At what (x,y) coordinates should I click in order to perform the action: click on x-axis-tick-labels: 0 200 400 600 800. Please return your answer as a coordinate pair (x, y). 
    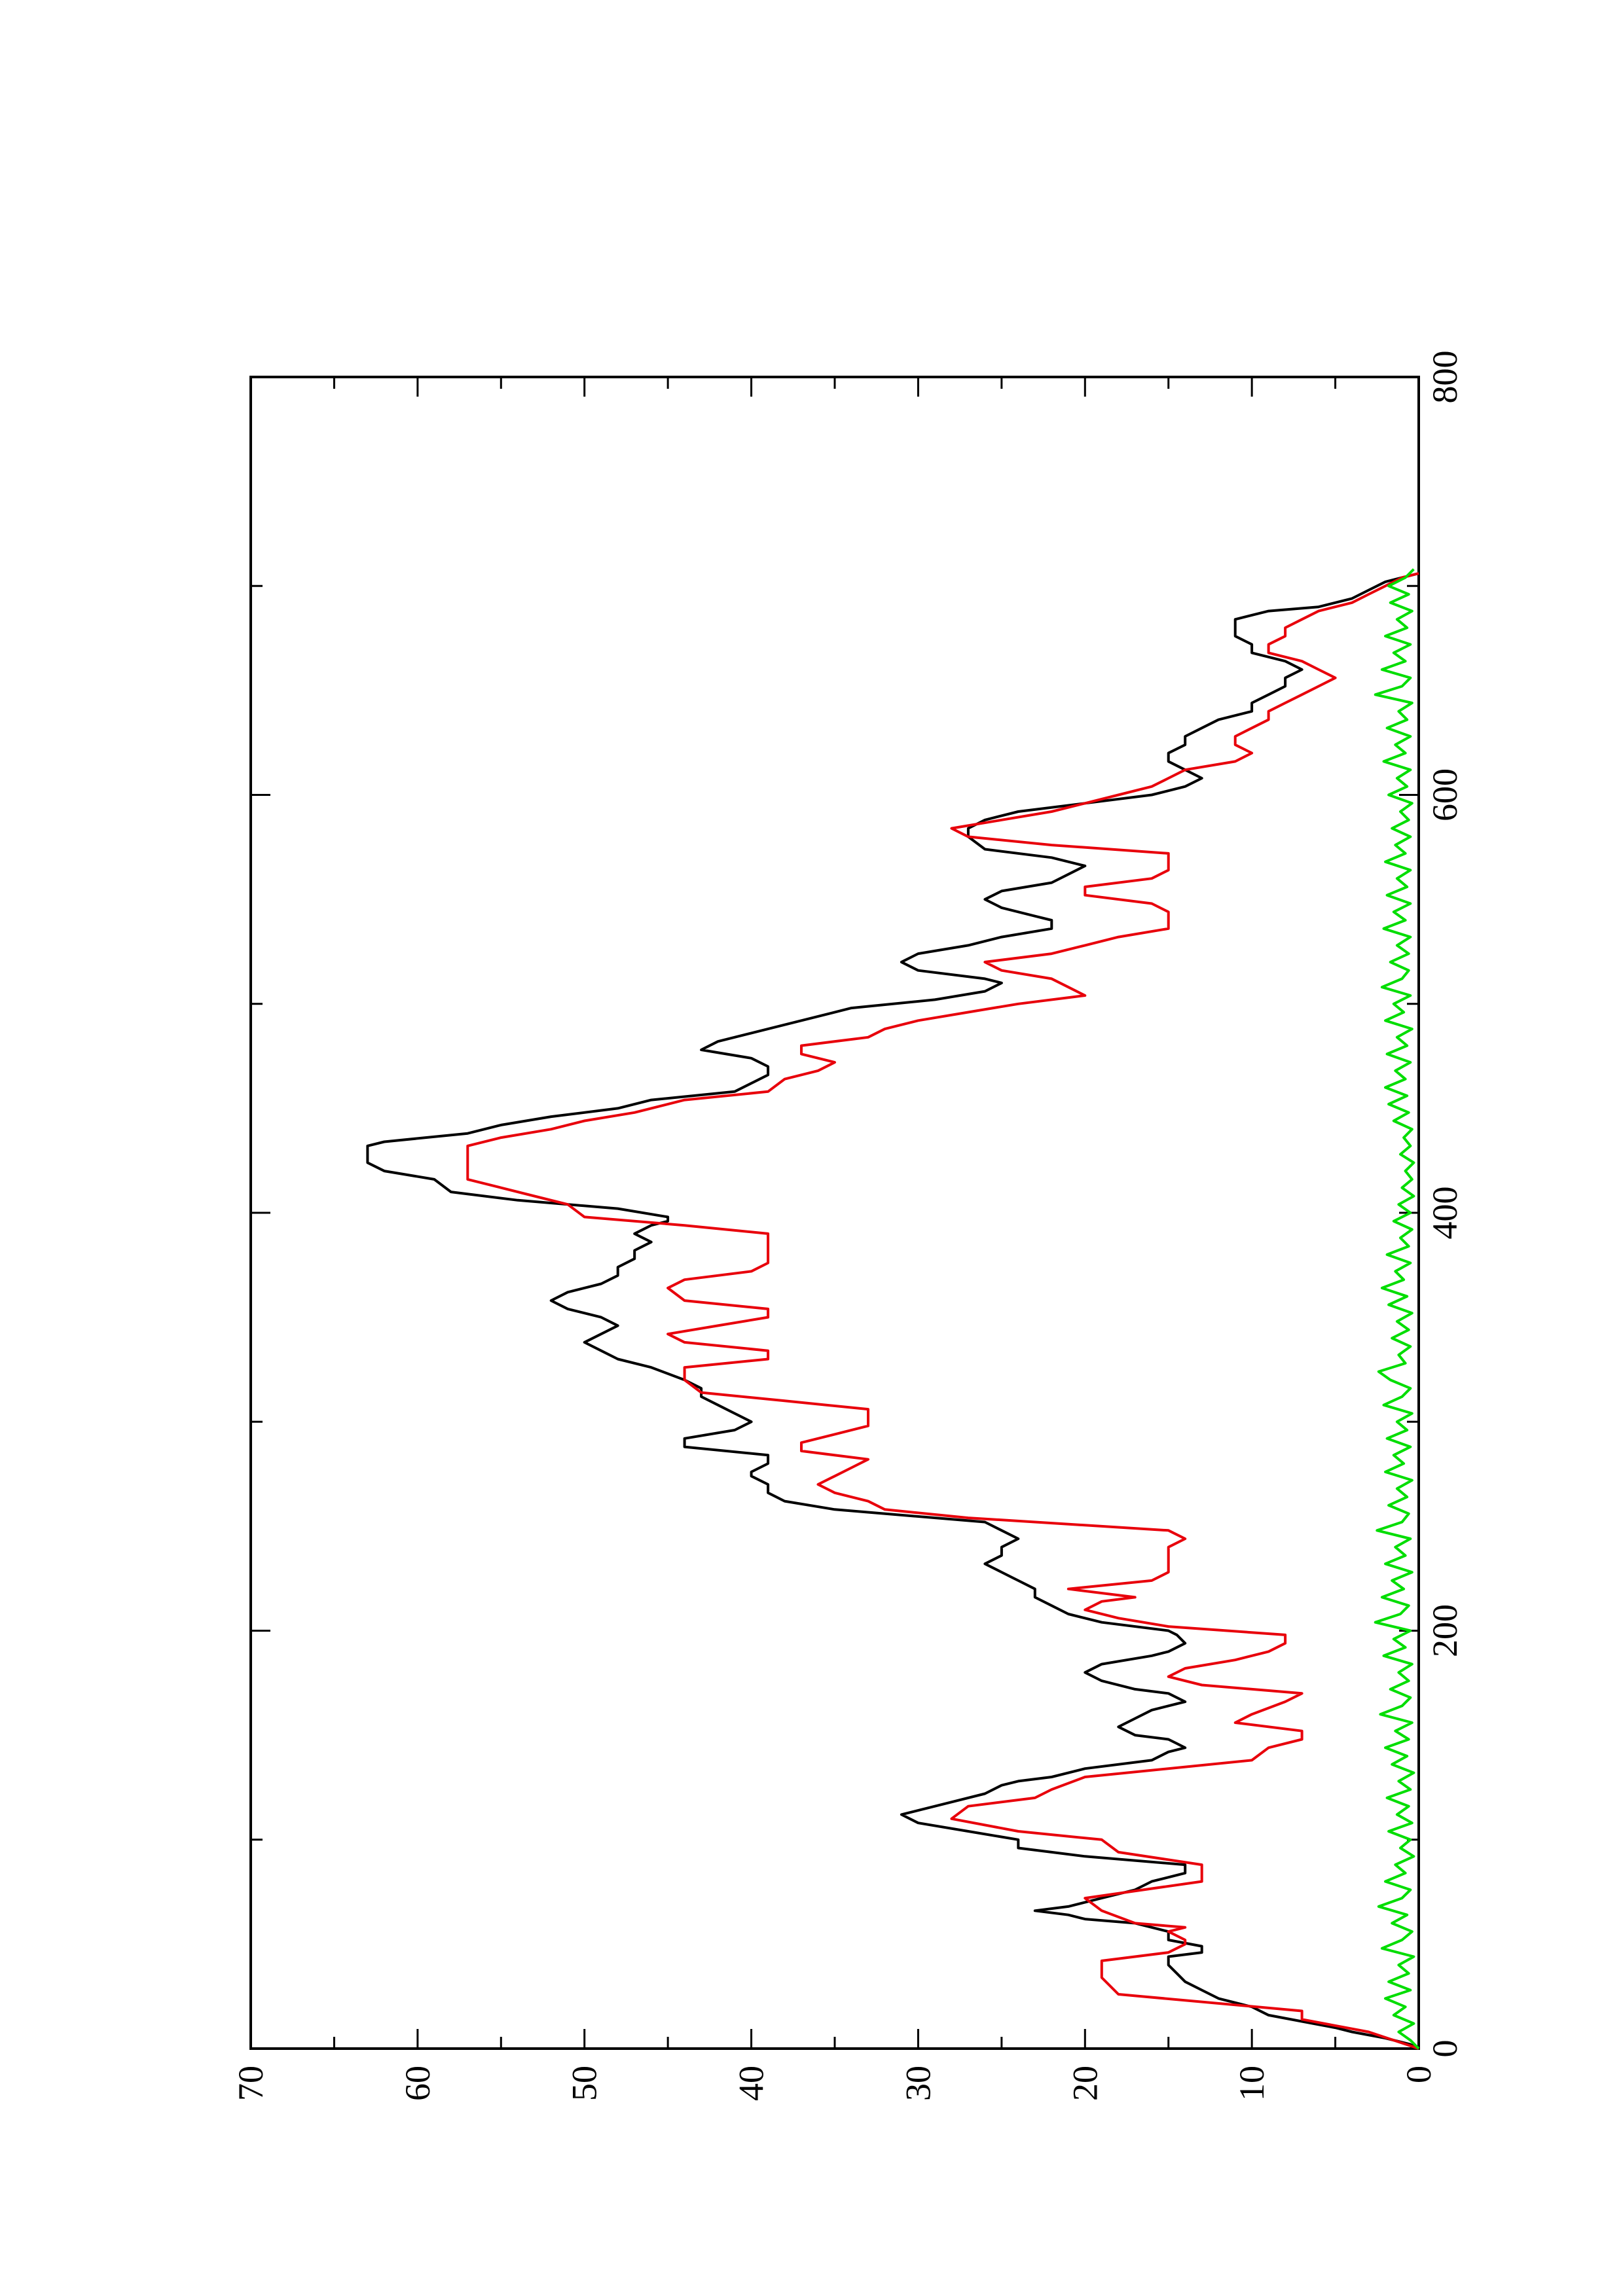
    Looking at the image, I should click on (1445, 1204).